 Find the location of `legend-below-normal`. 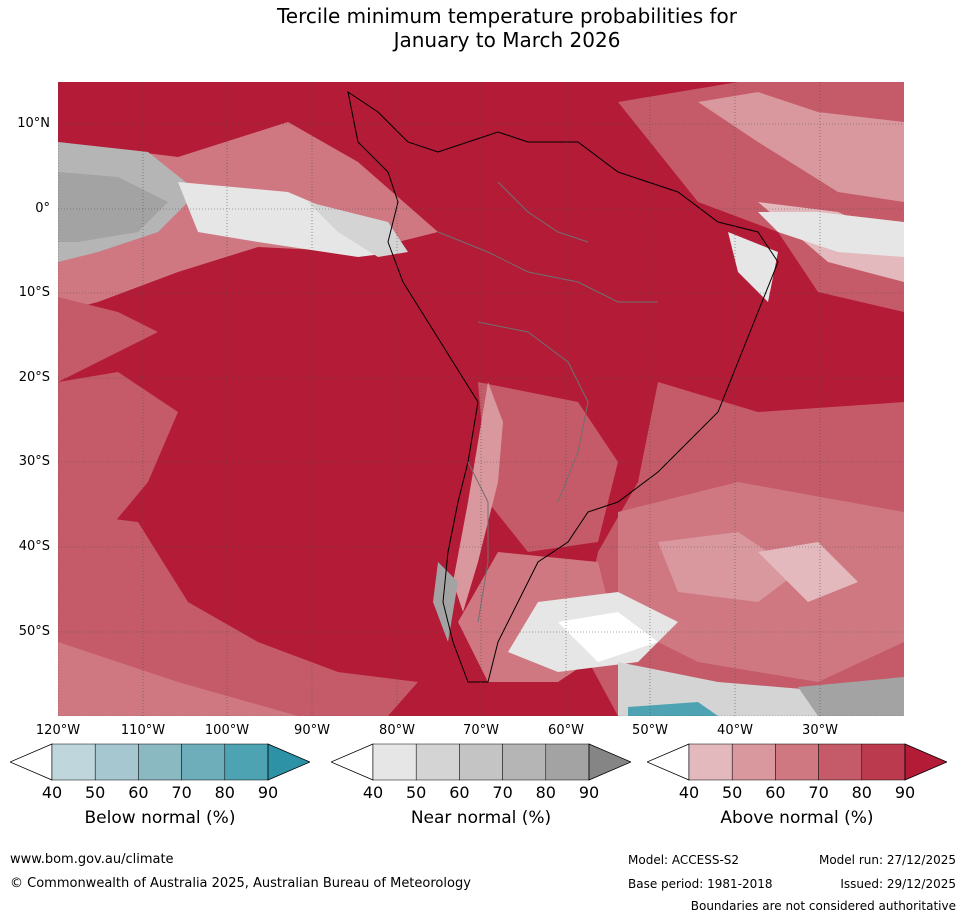

legend-below-normal is located at coordinates (160, 765).